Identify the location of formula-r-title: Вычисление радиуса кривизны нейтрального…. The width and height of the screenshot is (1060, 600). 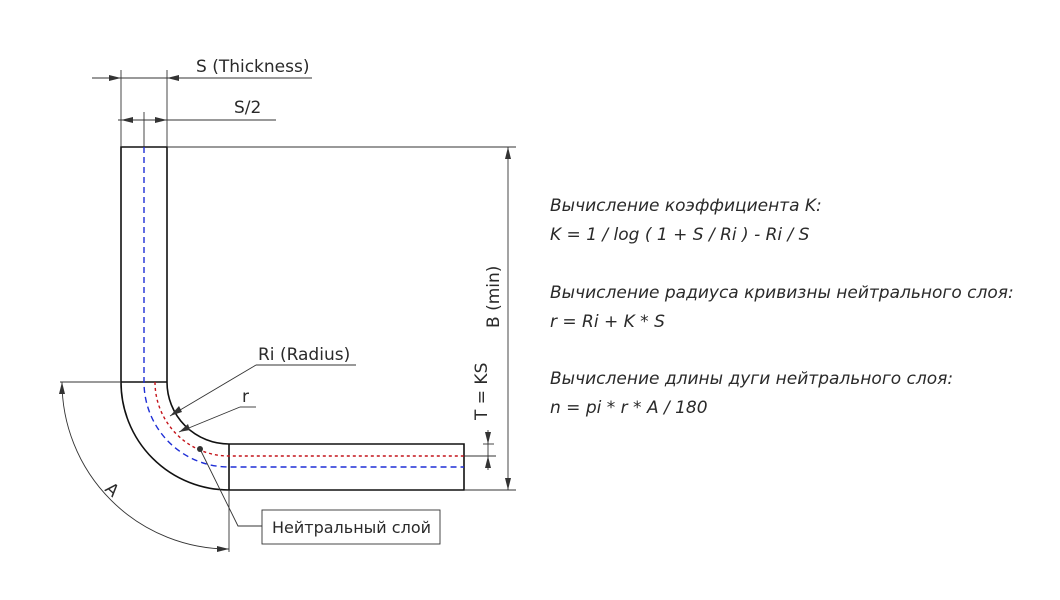
(782, 293).